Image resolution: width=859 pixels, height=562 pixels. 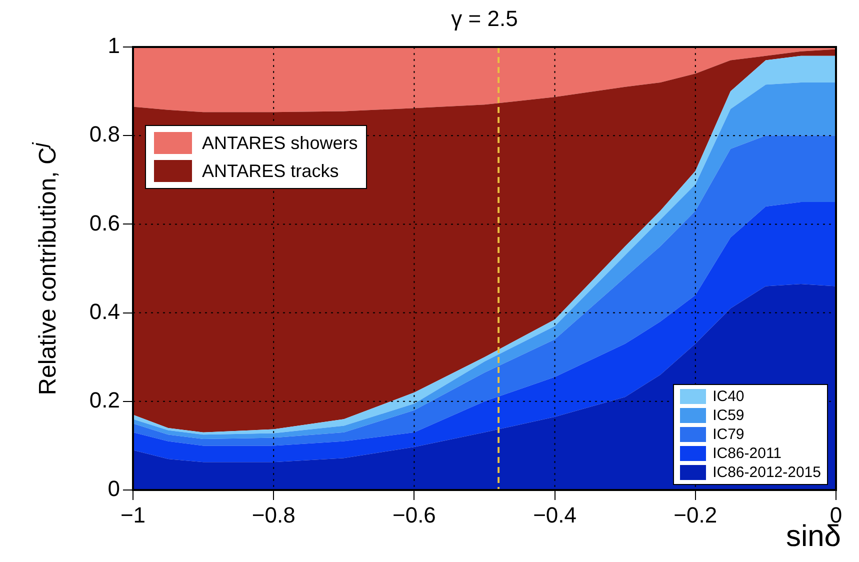 I want to click on chart-title: γ = 2.5, so click(x=484, y=19).